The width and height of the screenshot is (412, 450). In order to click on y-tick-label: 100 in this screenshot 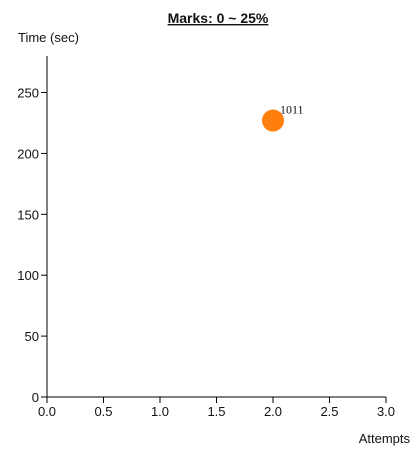, I will do `click(28, 275)`.